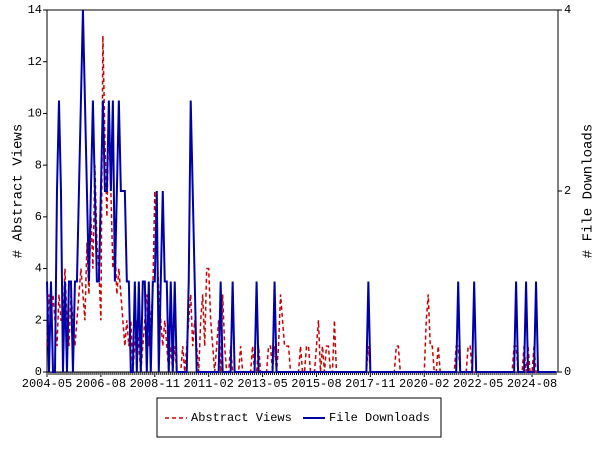 The image size is (600, 450). I want to click on y-axis-label: # Abstract Views, so click(19, 191).